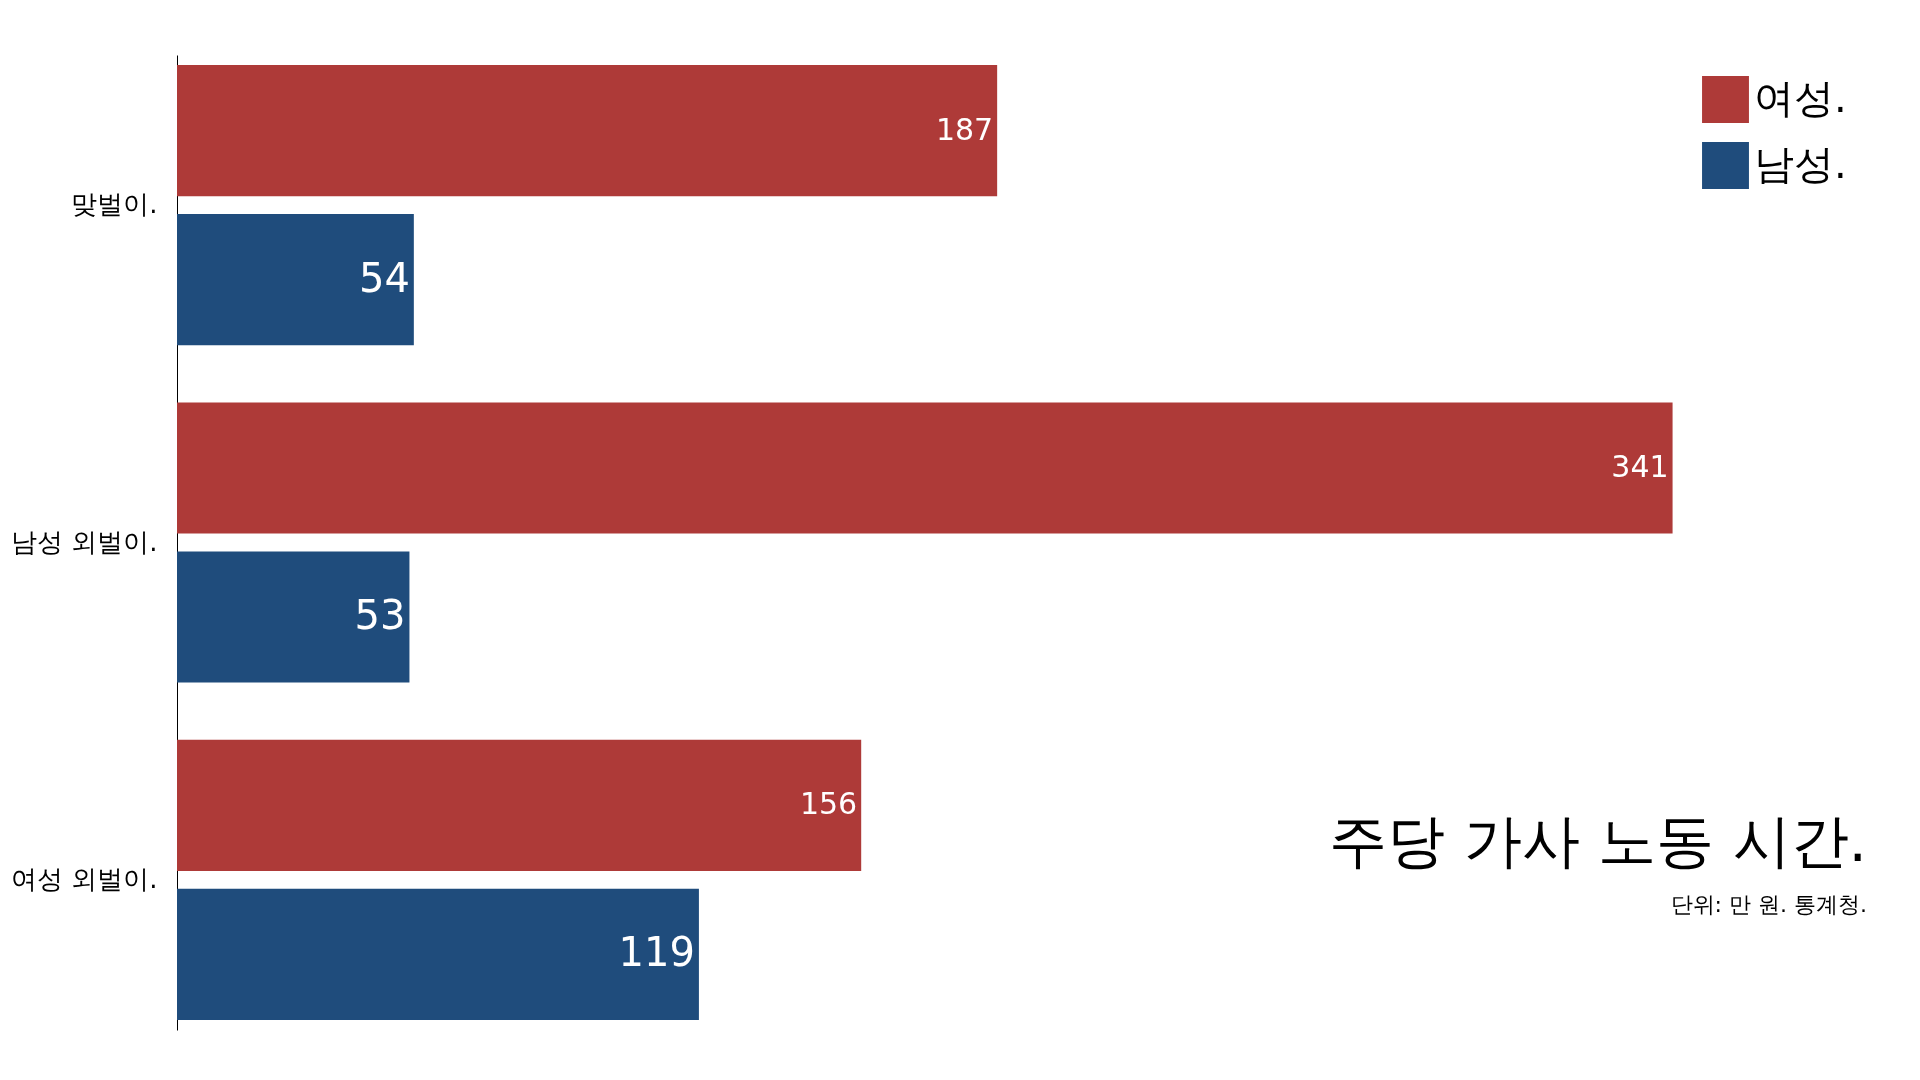 The height and width of the screenshot is (1080, 1920). What do you see at coordinates (656, 952) in the screenshot?
I see `data-label: 119` at bounding box center [656, 952].